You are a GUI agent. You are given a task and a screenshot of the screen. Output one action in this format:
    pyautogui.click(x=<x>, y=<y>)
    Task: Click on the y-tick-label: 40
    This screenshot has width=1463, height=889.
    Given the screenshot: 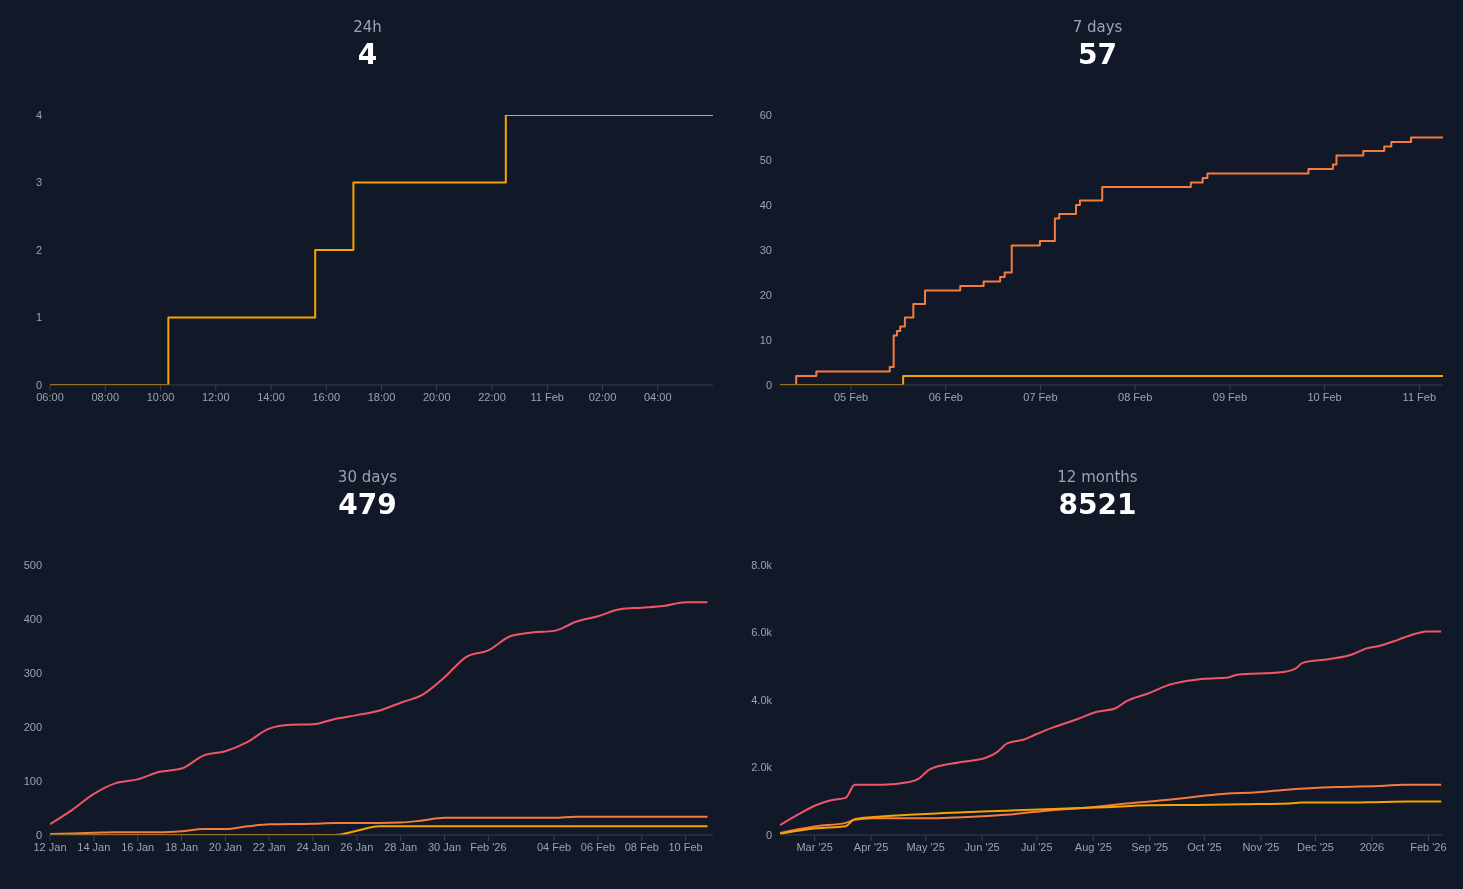 What is the action you would take?
    pyautogui.click(x=765, y=204)
    